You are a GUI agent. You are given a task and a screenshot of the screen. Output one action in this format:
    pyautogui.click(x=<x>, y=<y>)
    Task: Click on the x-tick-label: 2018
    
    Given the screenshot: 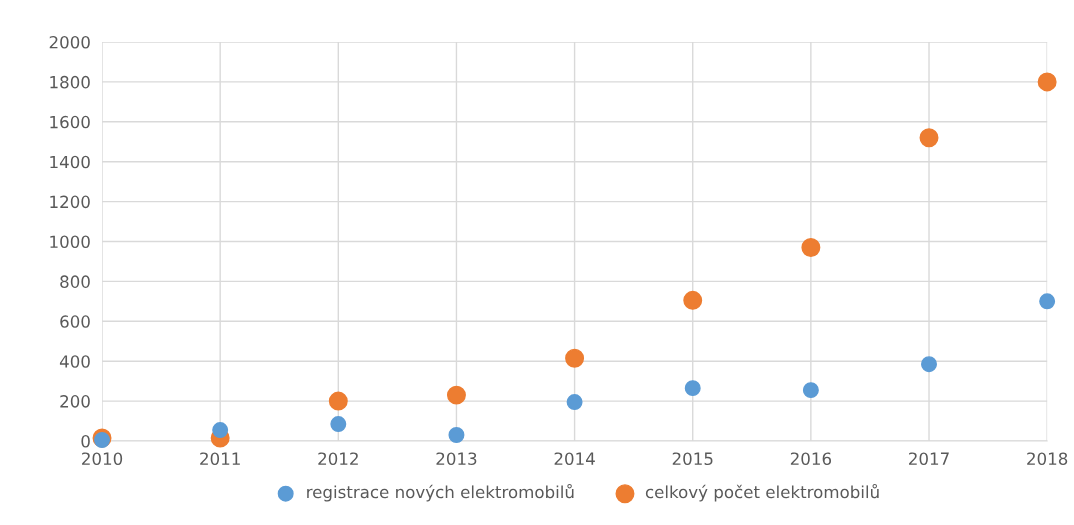 What is the action you would take?
    pyautogui.click(x=1047, y=459)
    